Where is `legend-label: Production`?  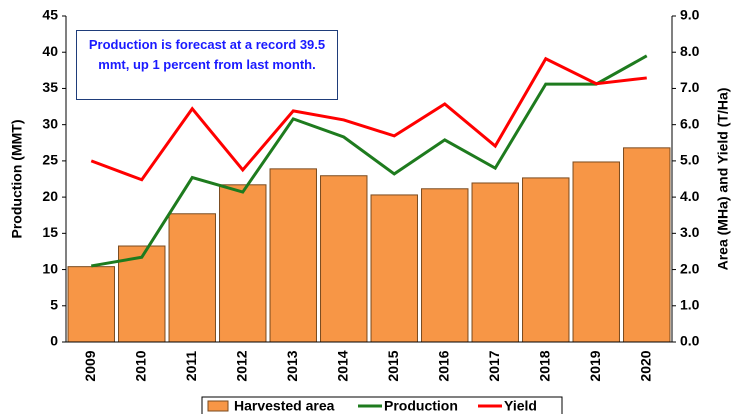 legend-label: Production is located at coordinates (421, 406).